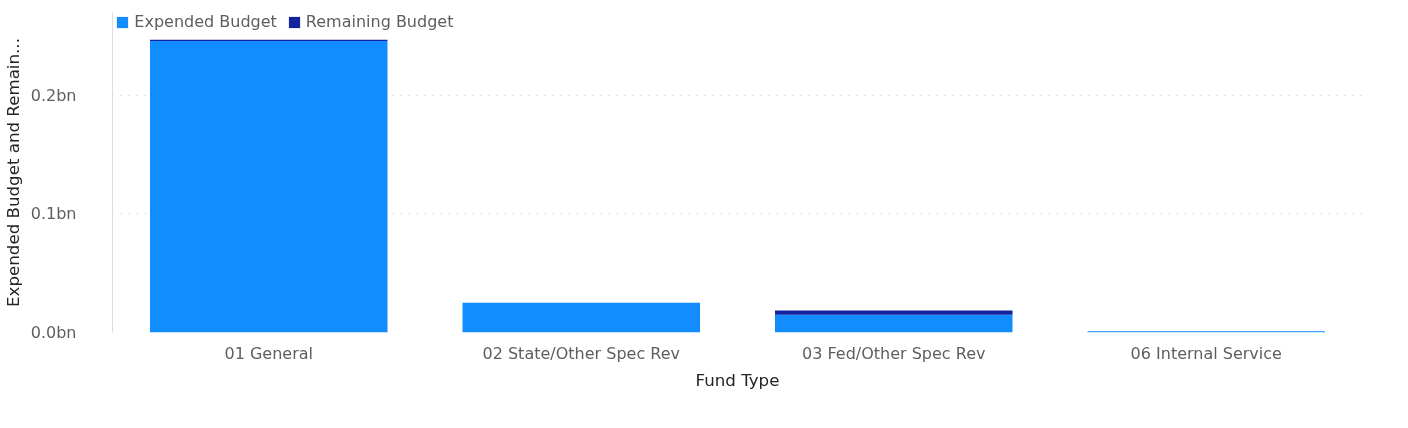 The width and height of the screenshot is (1408, 428). I want to click on y-tick-label: 0.2bn, so click(53, 95).